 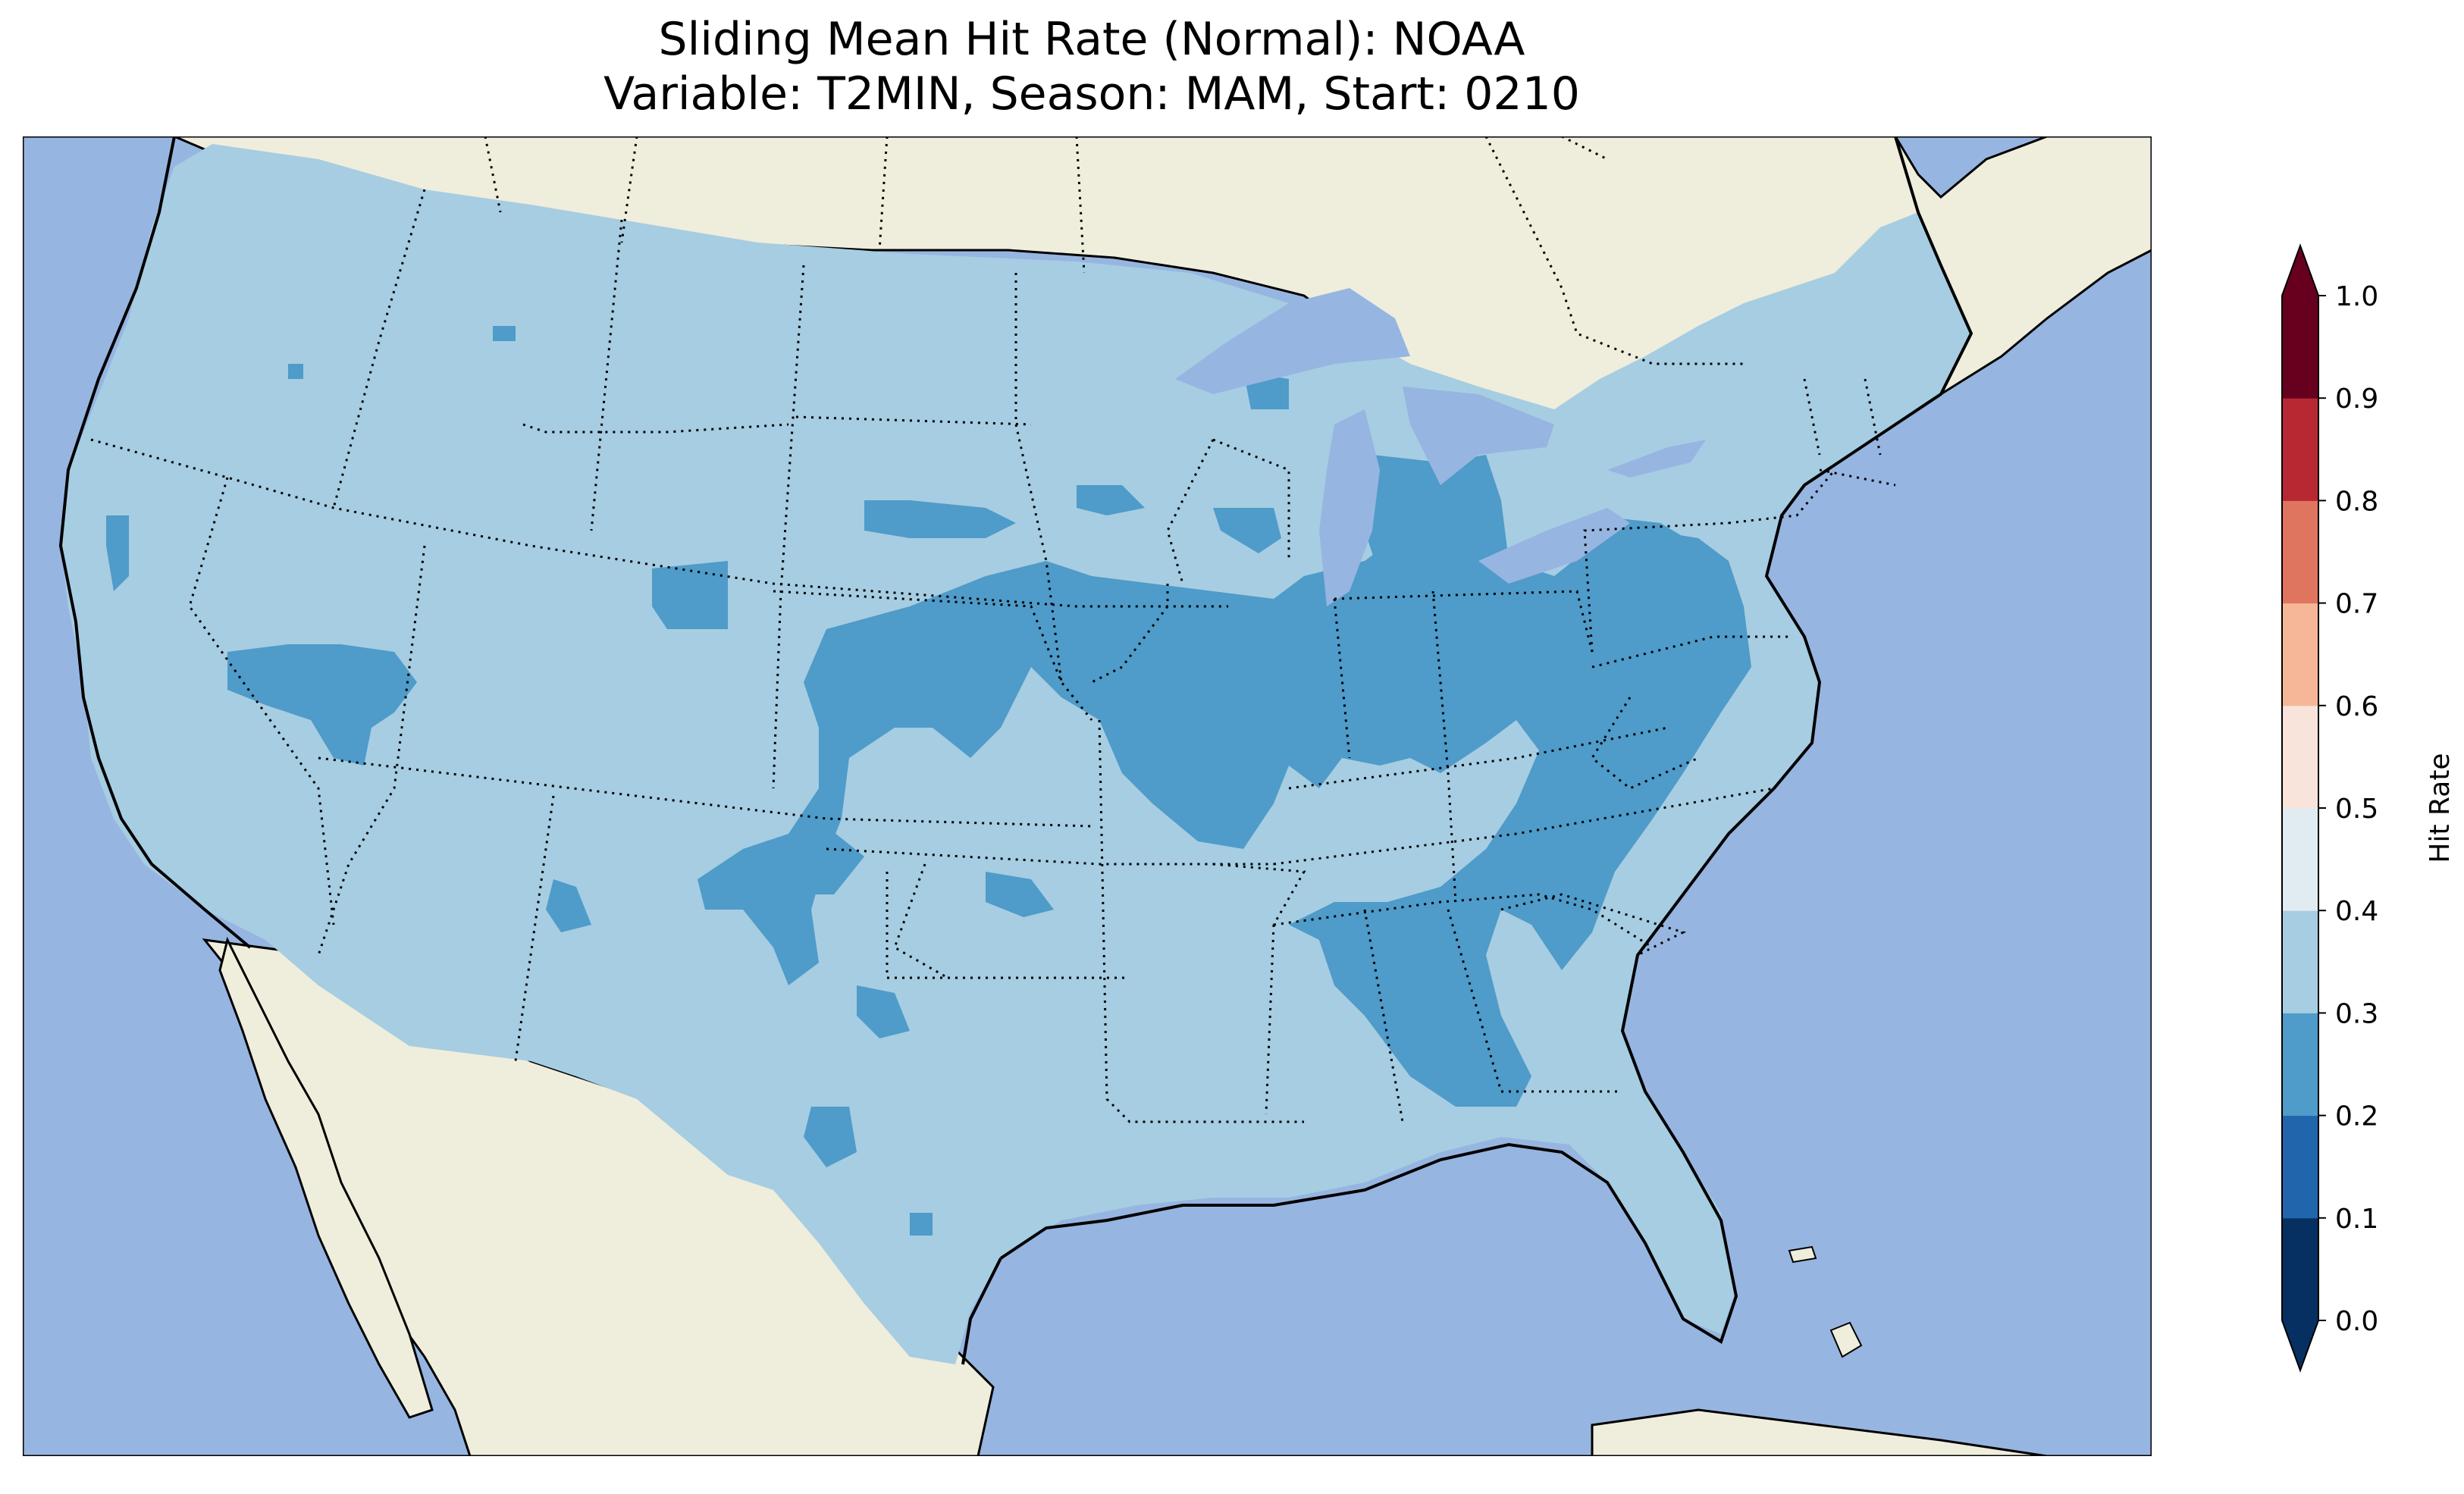 What do you see at coordinates (2300, 449) in the screenshot?
I see `colorbar-bin-0.8-0.9` at bounding box center [2300, 449].